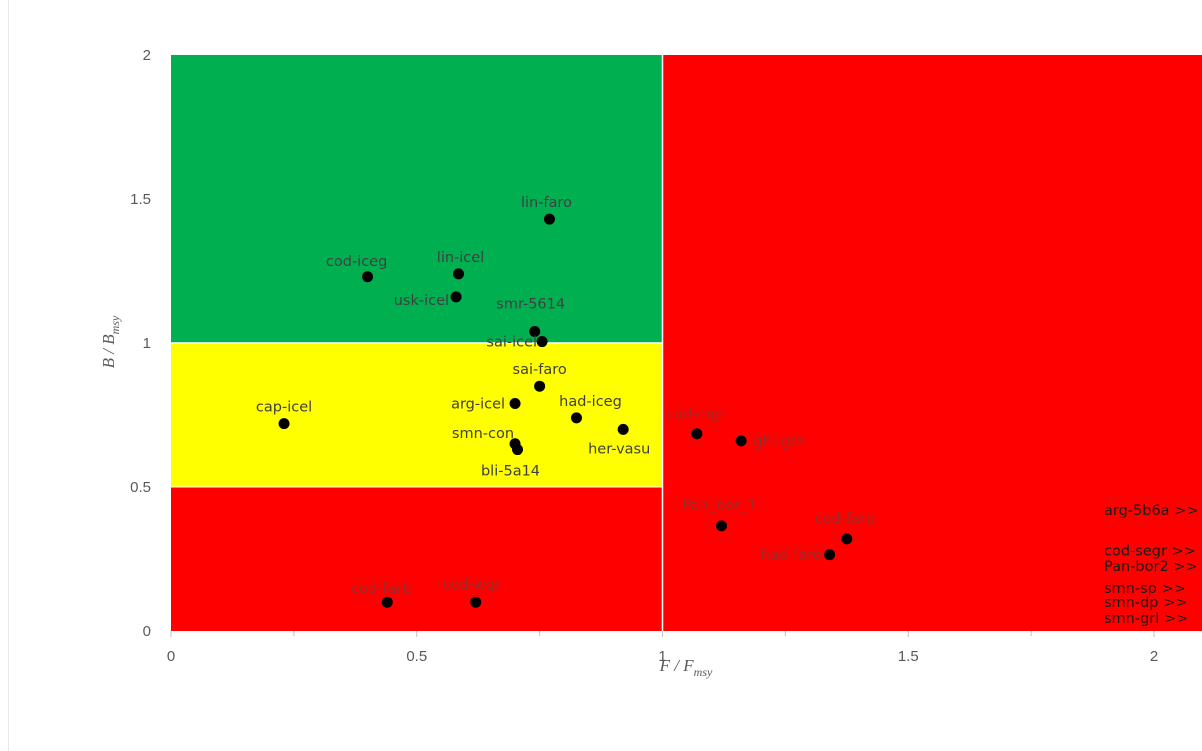  Describe the element at coordinates (720, 506) in the screenshot. I see `point-label: Pan_bor_1` at that location.